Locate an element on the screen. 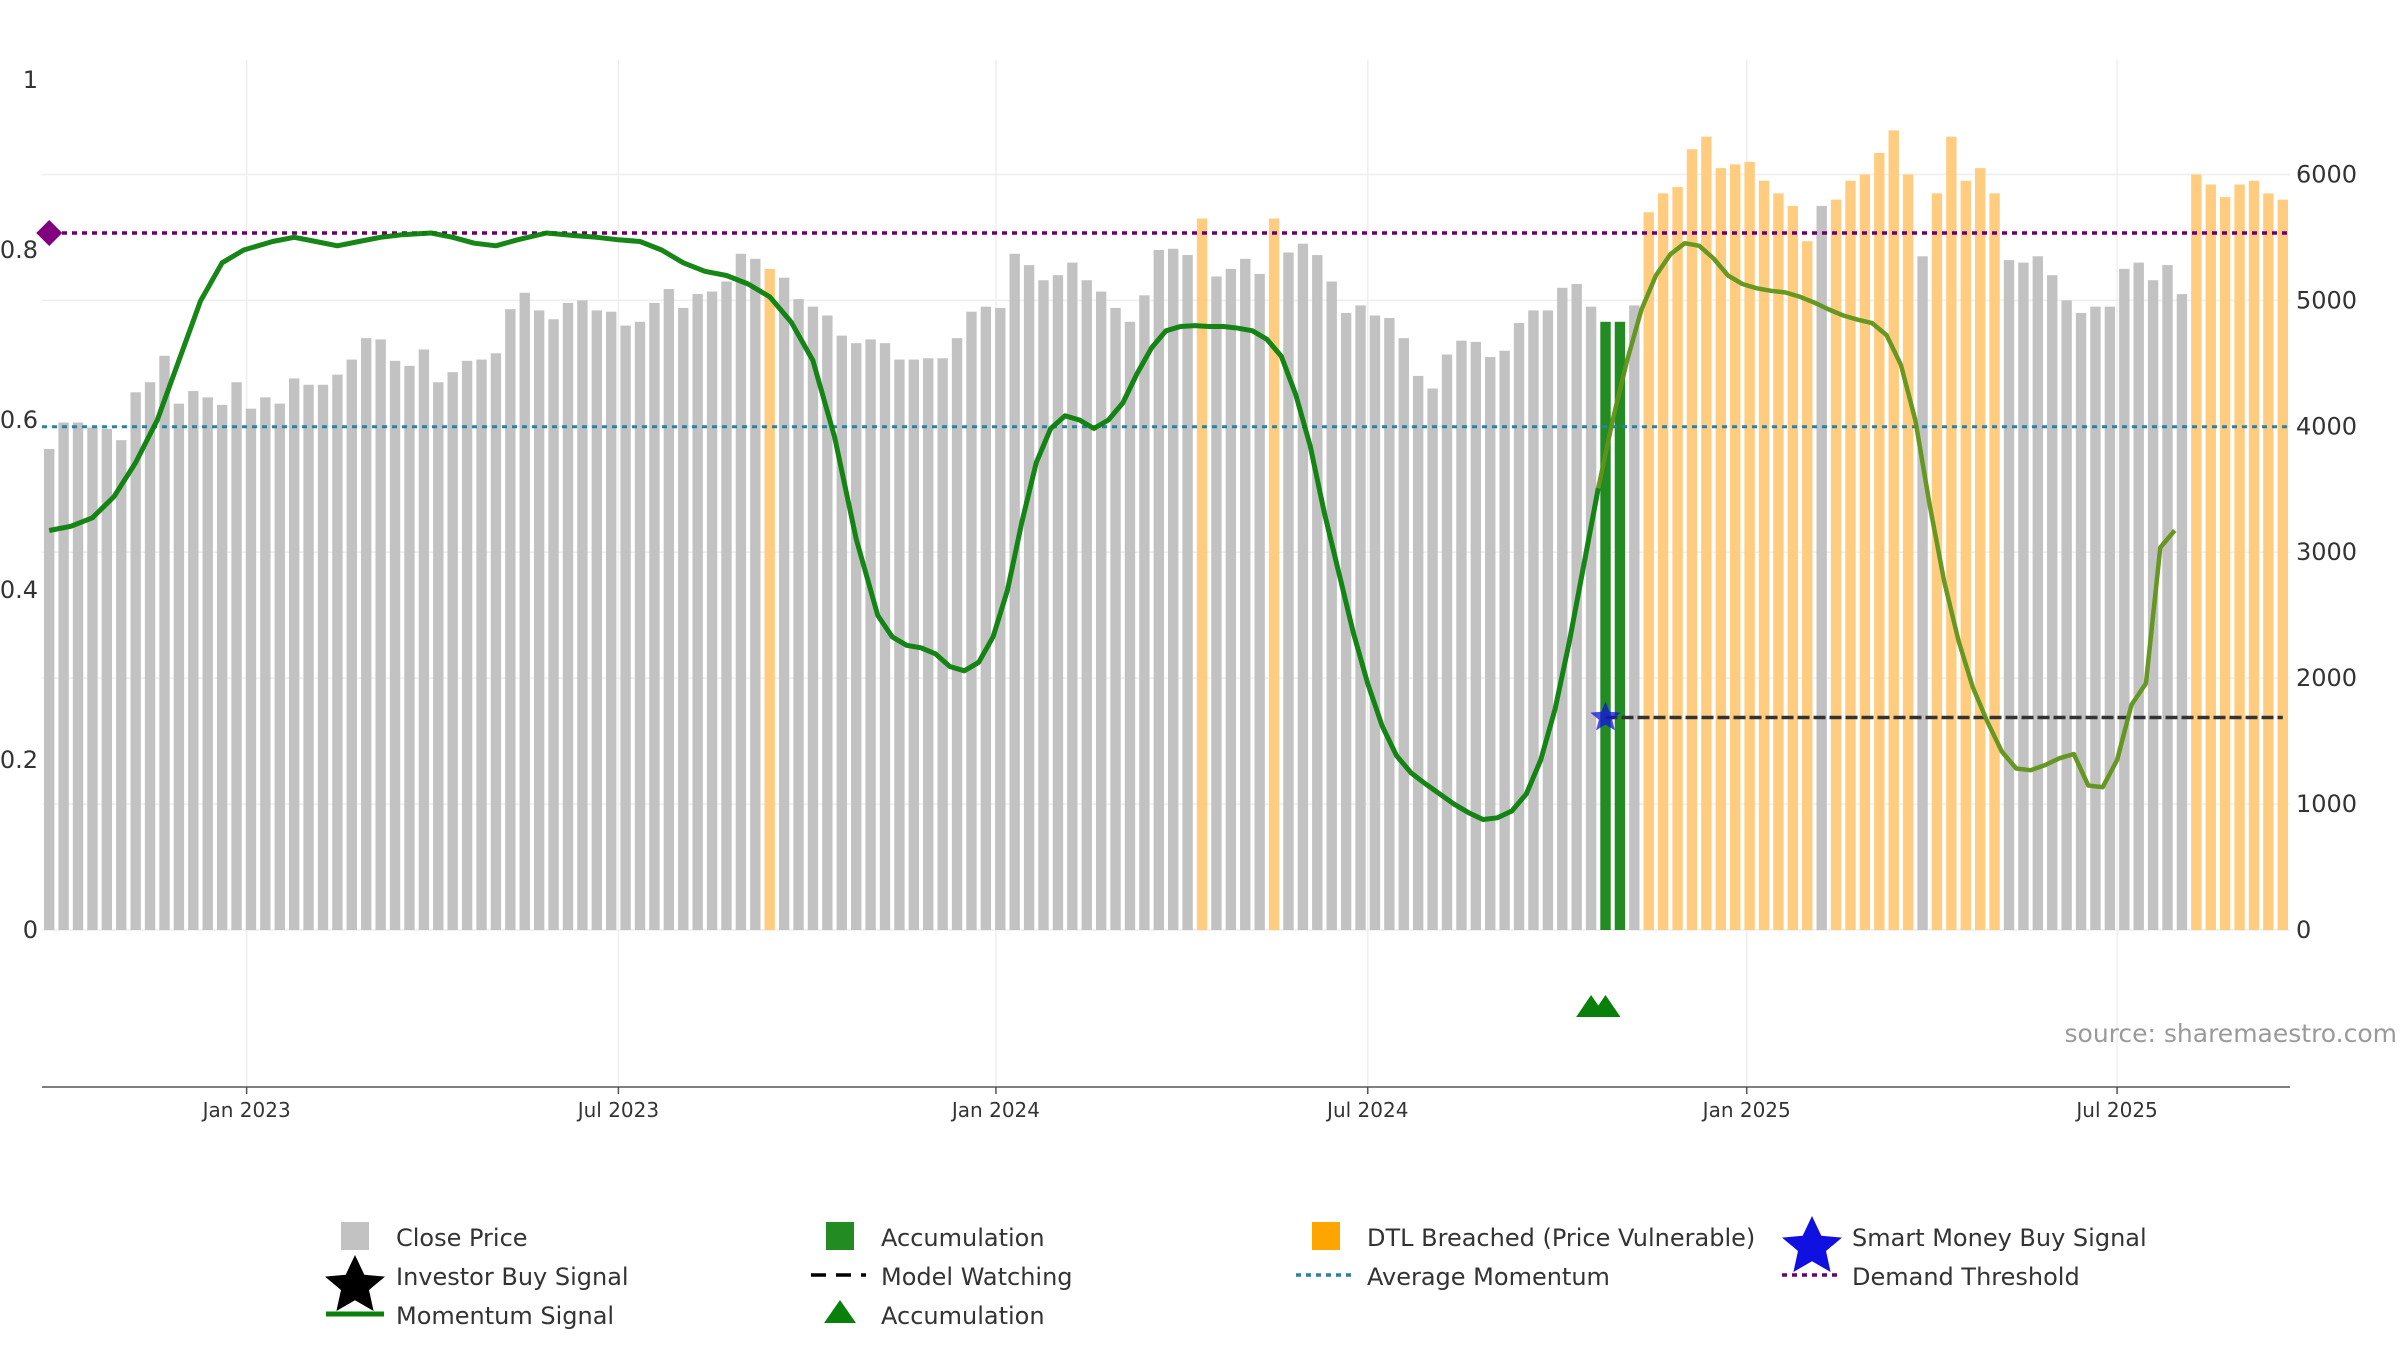  left-tick-label-2: 0.4 is located at coordinates (19, 590).